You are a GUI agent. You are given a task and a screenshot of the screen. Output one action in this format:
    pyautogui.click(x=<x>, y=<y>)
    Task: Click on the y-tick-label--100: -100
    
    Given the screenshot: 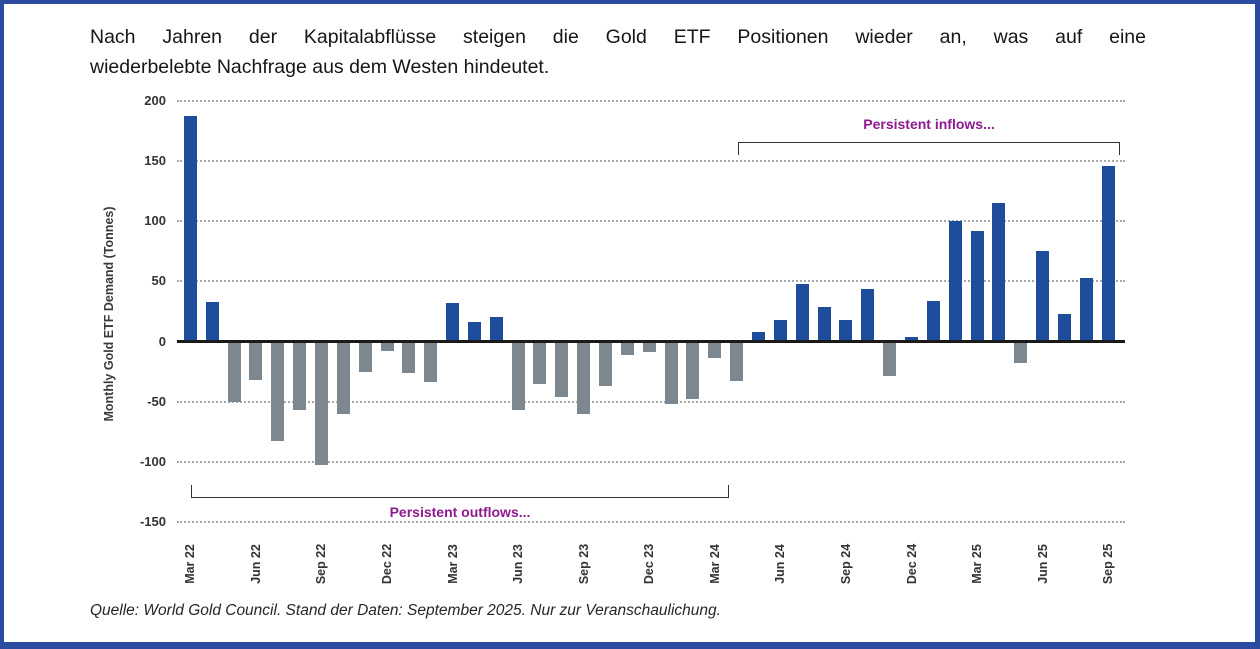 What is the action you would take?
    pyautogui.click(x=152, y=461)
    